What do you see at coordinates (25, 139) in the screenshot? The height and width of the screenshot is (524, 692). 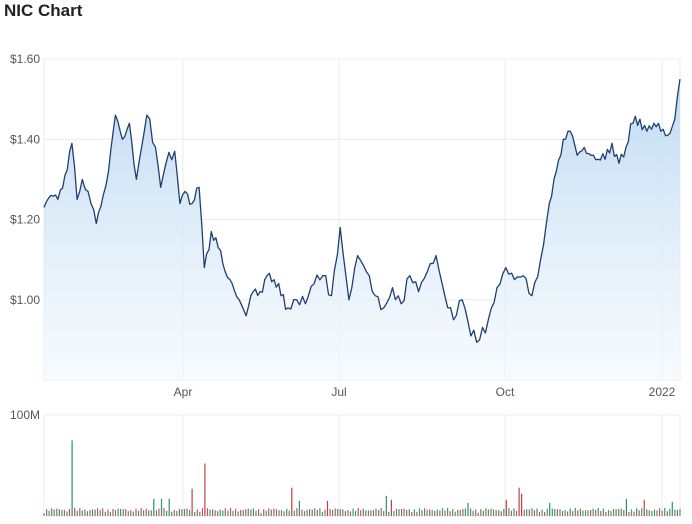 I see `y-tick-label: $1.40` at bounding box center [25, 139].